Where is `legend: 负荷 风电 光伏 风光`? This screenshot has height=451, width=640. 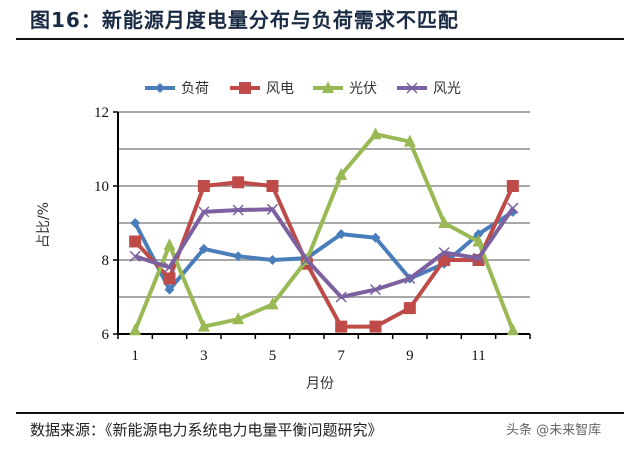 legend: 负荷 风电 光伏 风光 is located at coordinates (303, 89).